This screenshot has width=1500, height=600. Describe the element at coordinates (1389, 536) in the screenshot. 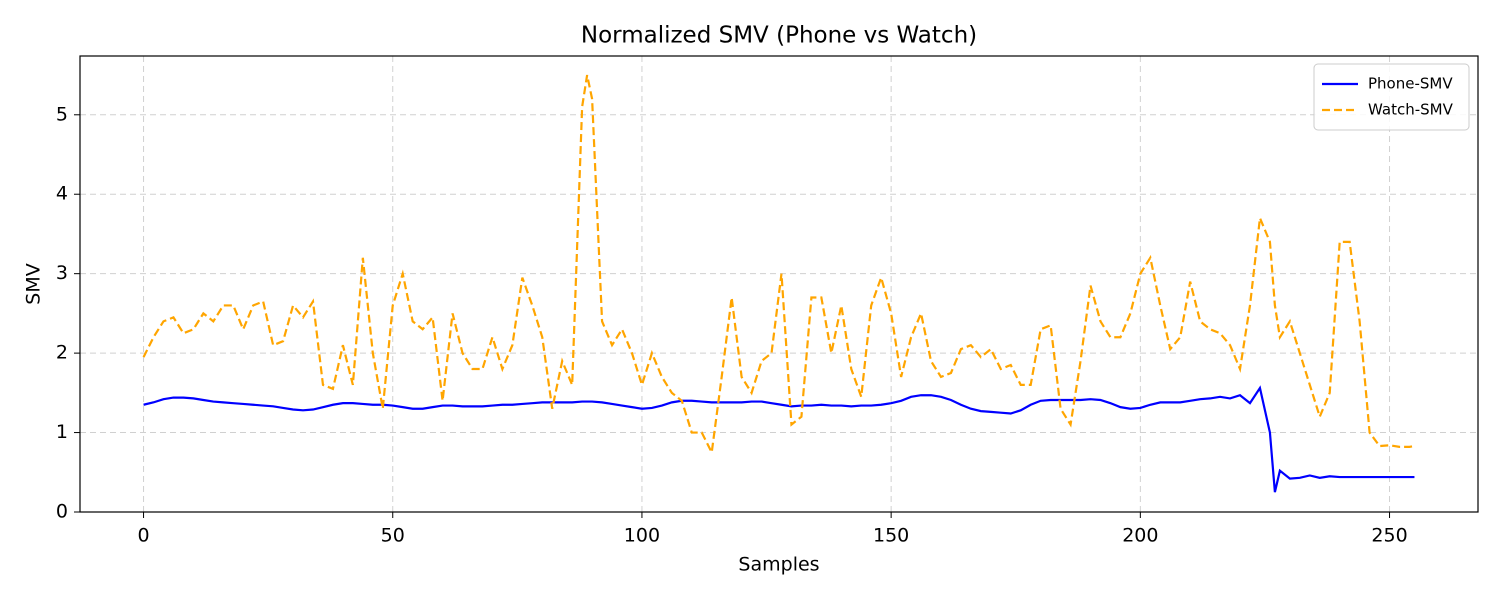

I see `x-tick-label: 250` at that location.